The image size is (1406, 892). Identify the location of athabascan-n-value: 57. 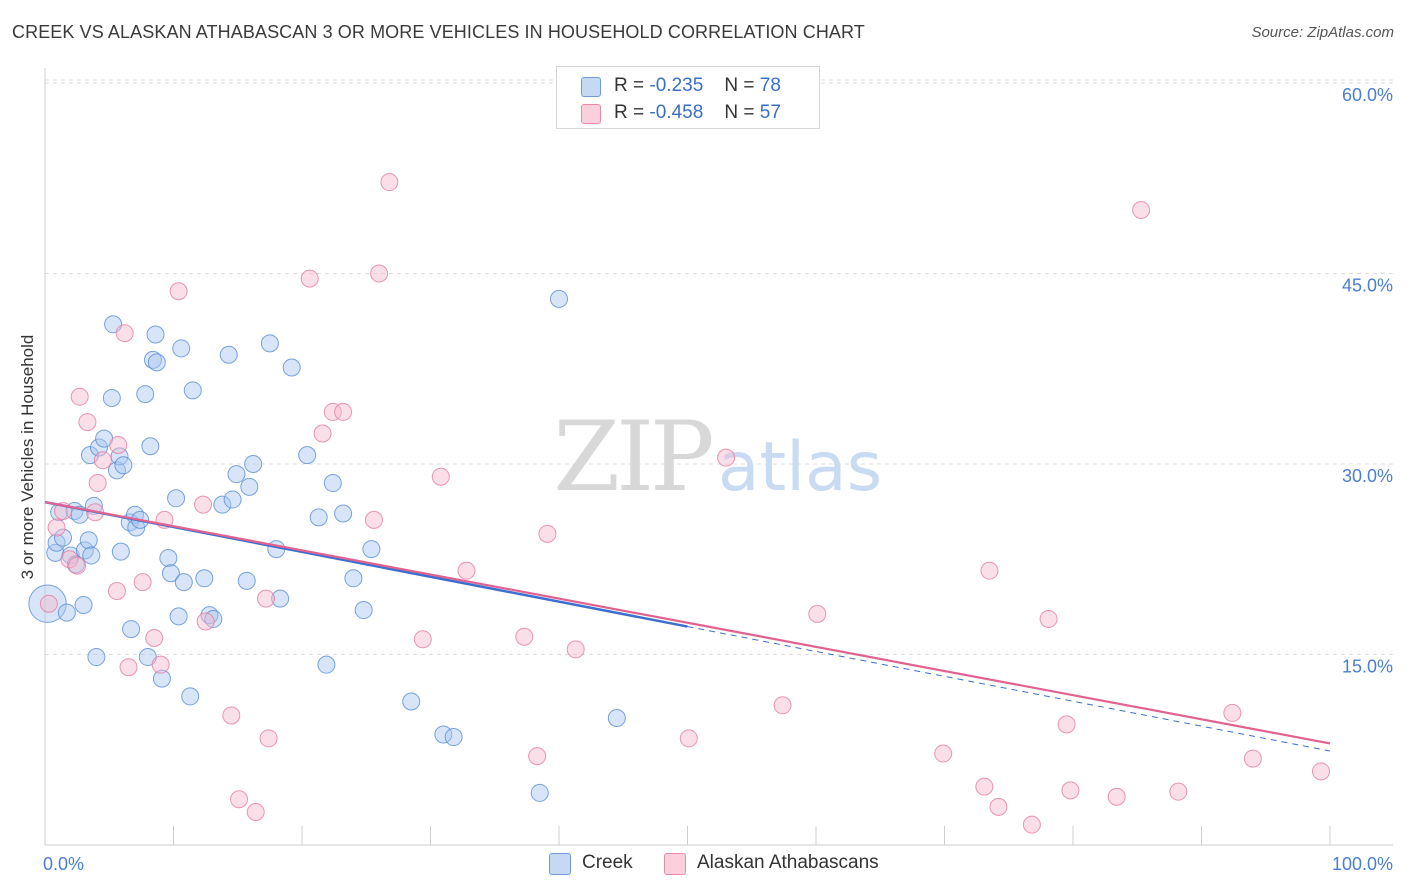
(770, 112).